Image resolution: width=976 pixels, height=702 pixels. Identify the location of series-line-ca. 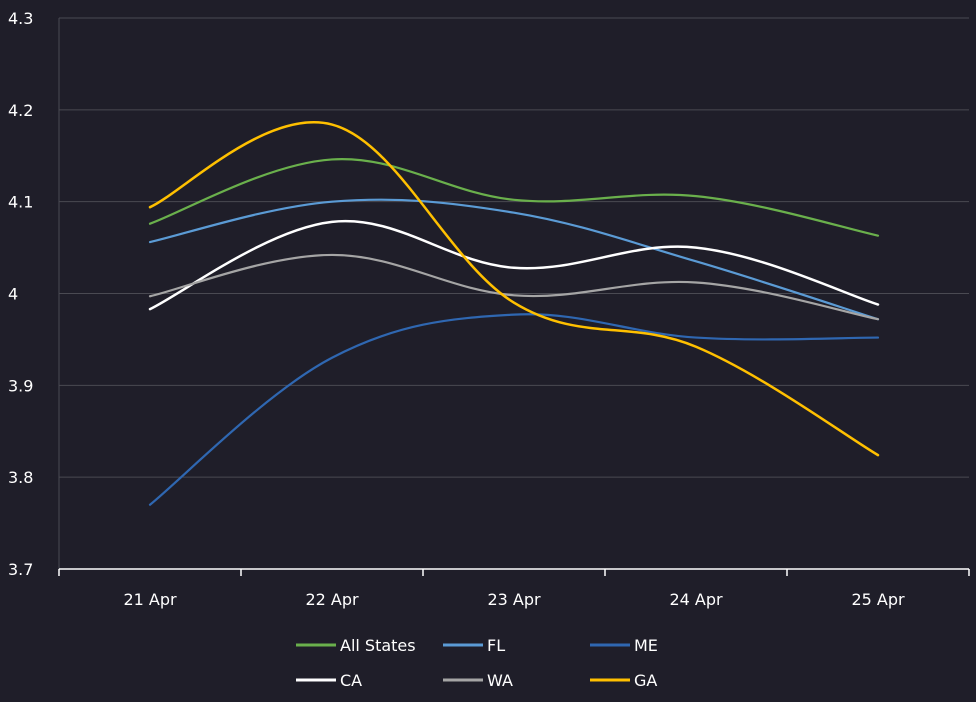
(514, 265).